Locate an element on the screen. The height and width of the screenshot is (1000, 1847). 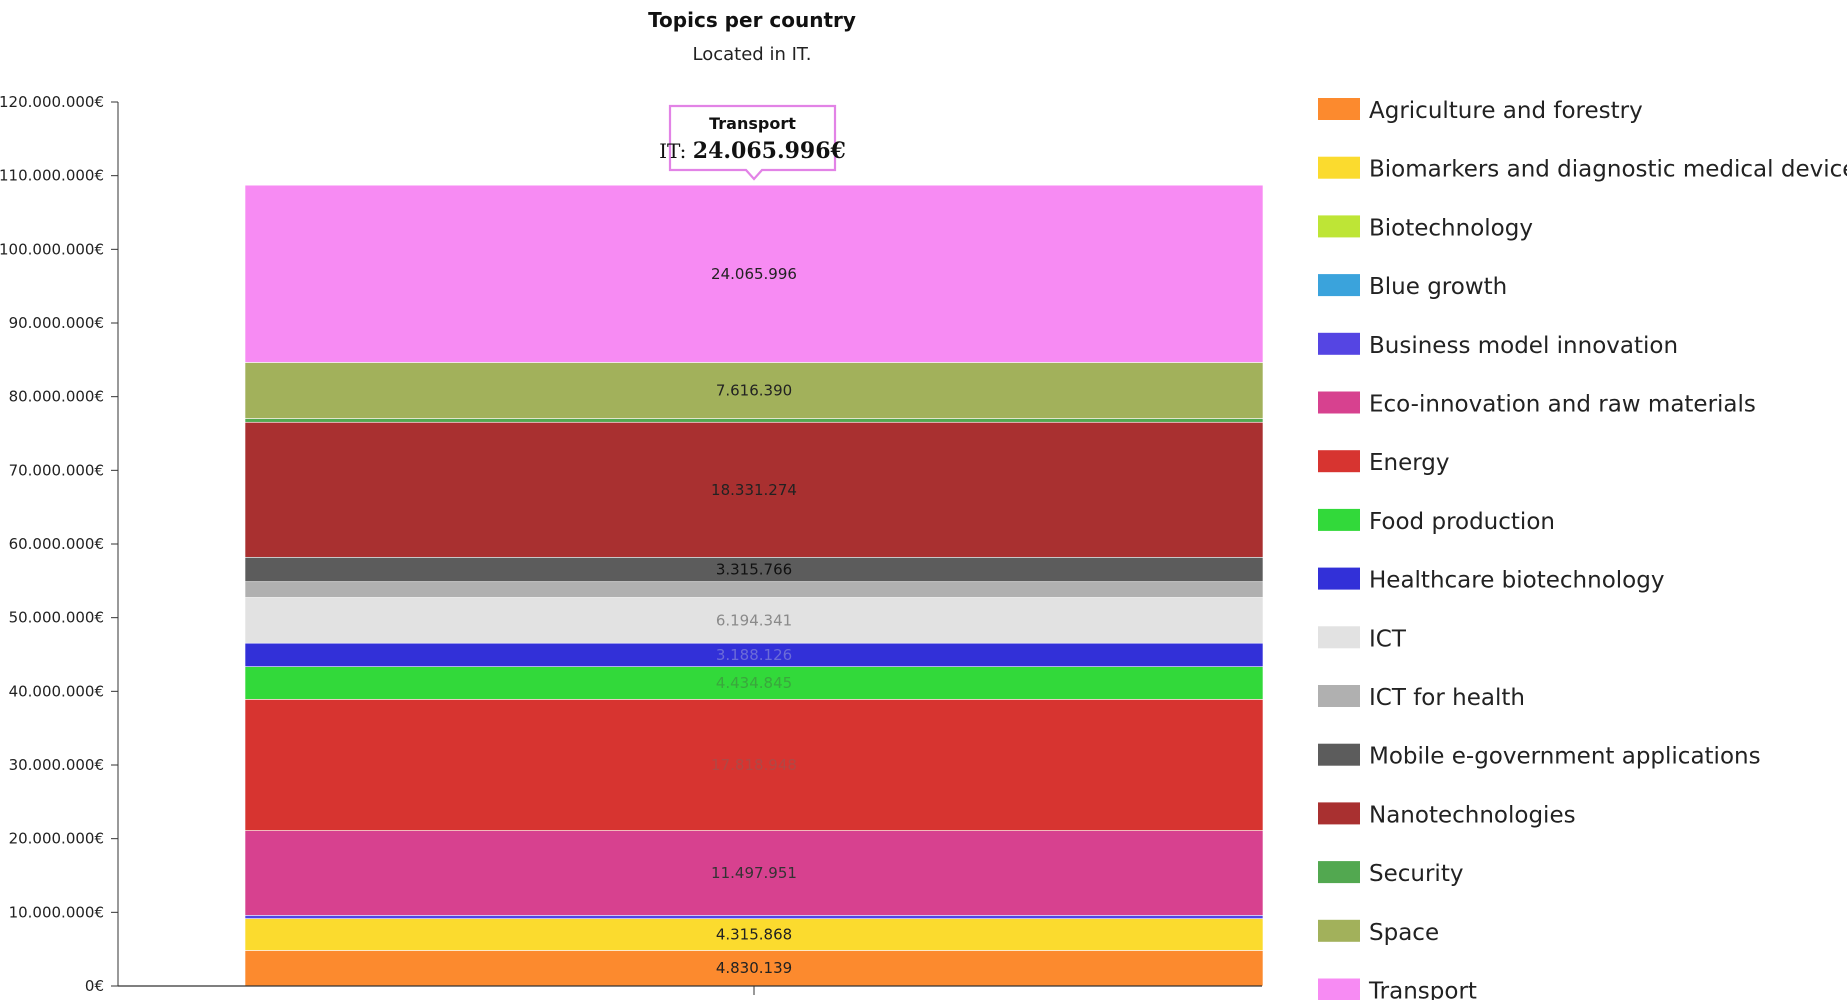
bar-segment-business-model-innovation is located at coordinates (754, 917).